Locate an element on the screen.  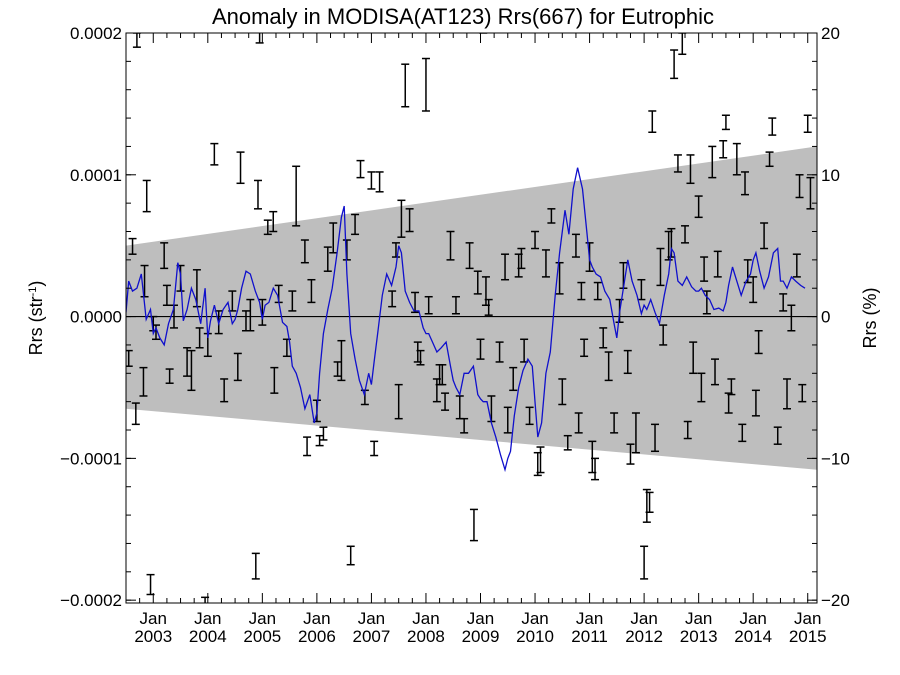
y2-tick-label: −20 is located at coordinates (835, 600).